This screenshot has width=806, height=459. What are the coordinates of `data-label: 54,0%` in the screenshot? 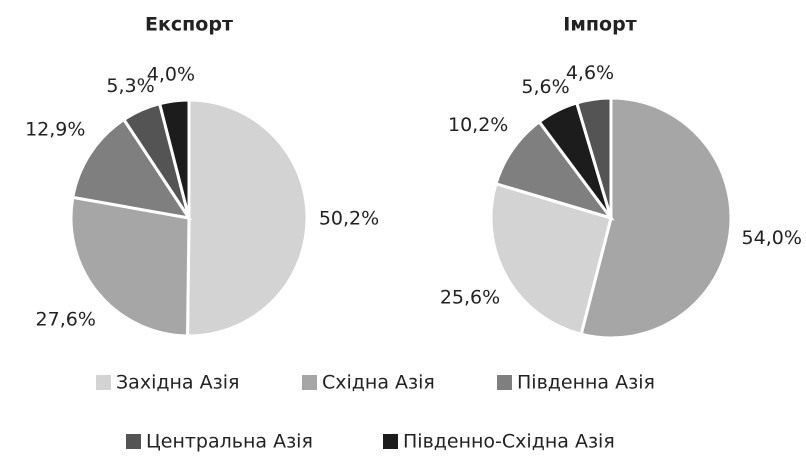 It's located at (772, 238).